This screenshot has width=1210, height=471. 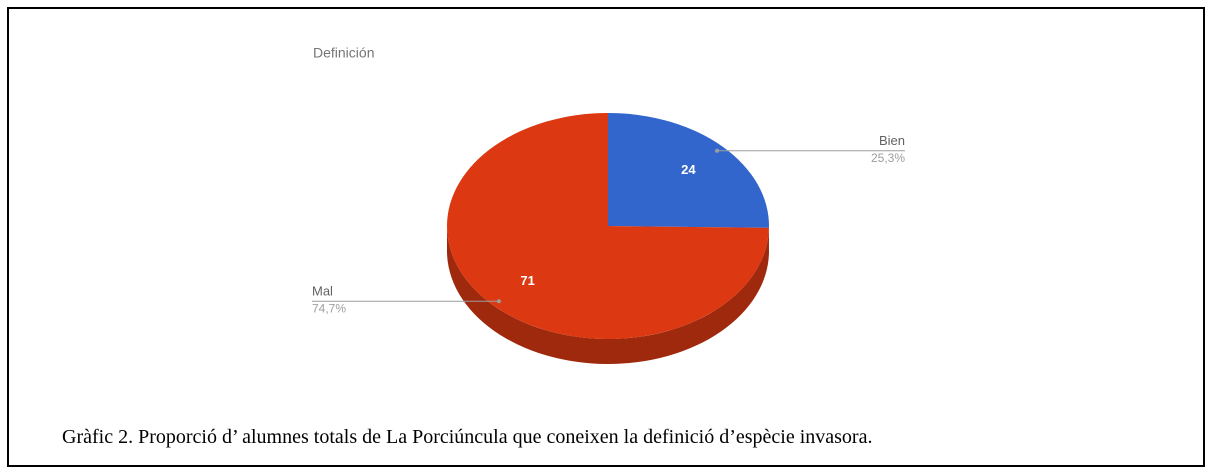 What do you see at coordinates (322, 291) in the screenshot?
I see `legend-label: Mal` at bounding box center [322, 291].